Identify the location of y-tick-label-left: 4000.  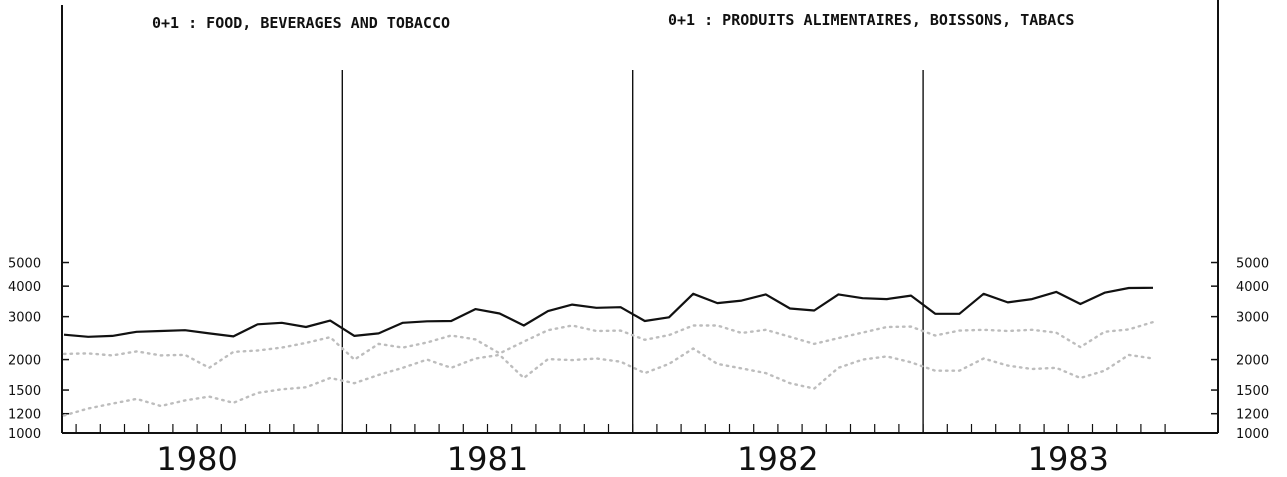
(24, 287).